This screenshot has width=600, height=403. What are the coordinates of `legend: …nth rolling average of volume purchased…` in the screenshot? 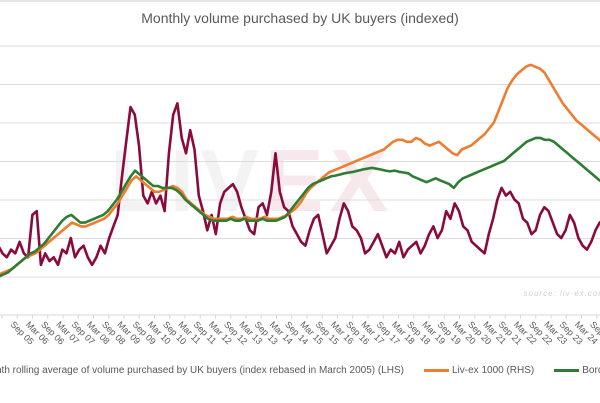 It's located at (300, 370).